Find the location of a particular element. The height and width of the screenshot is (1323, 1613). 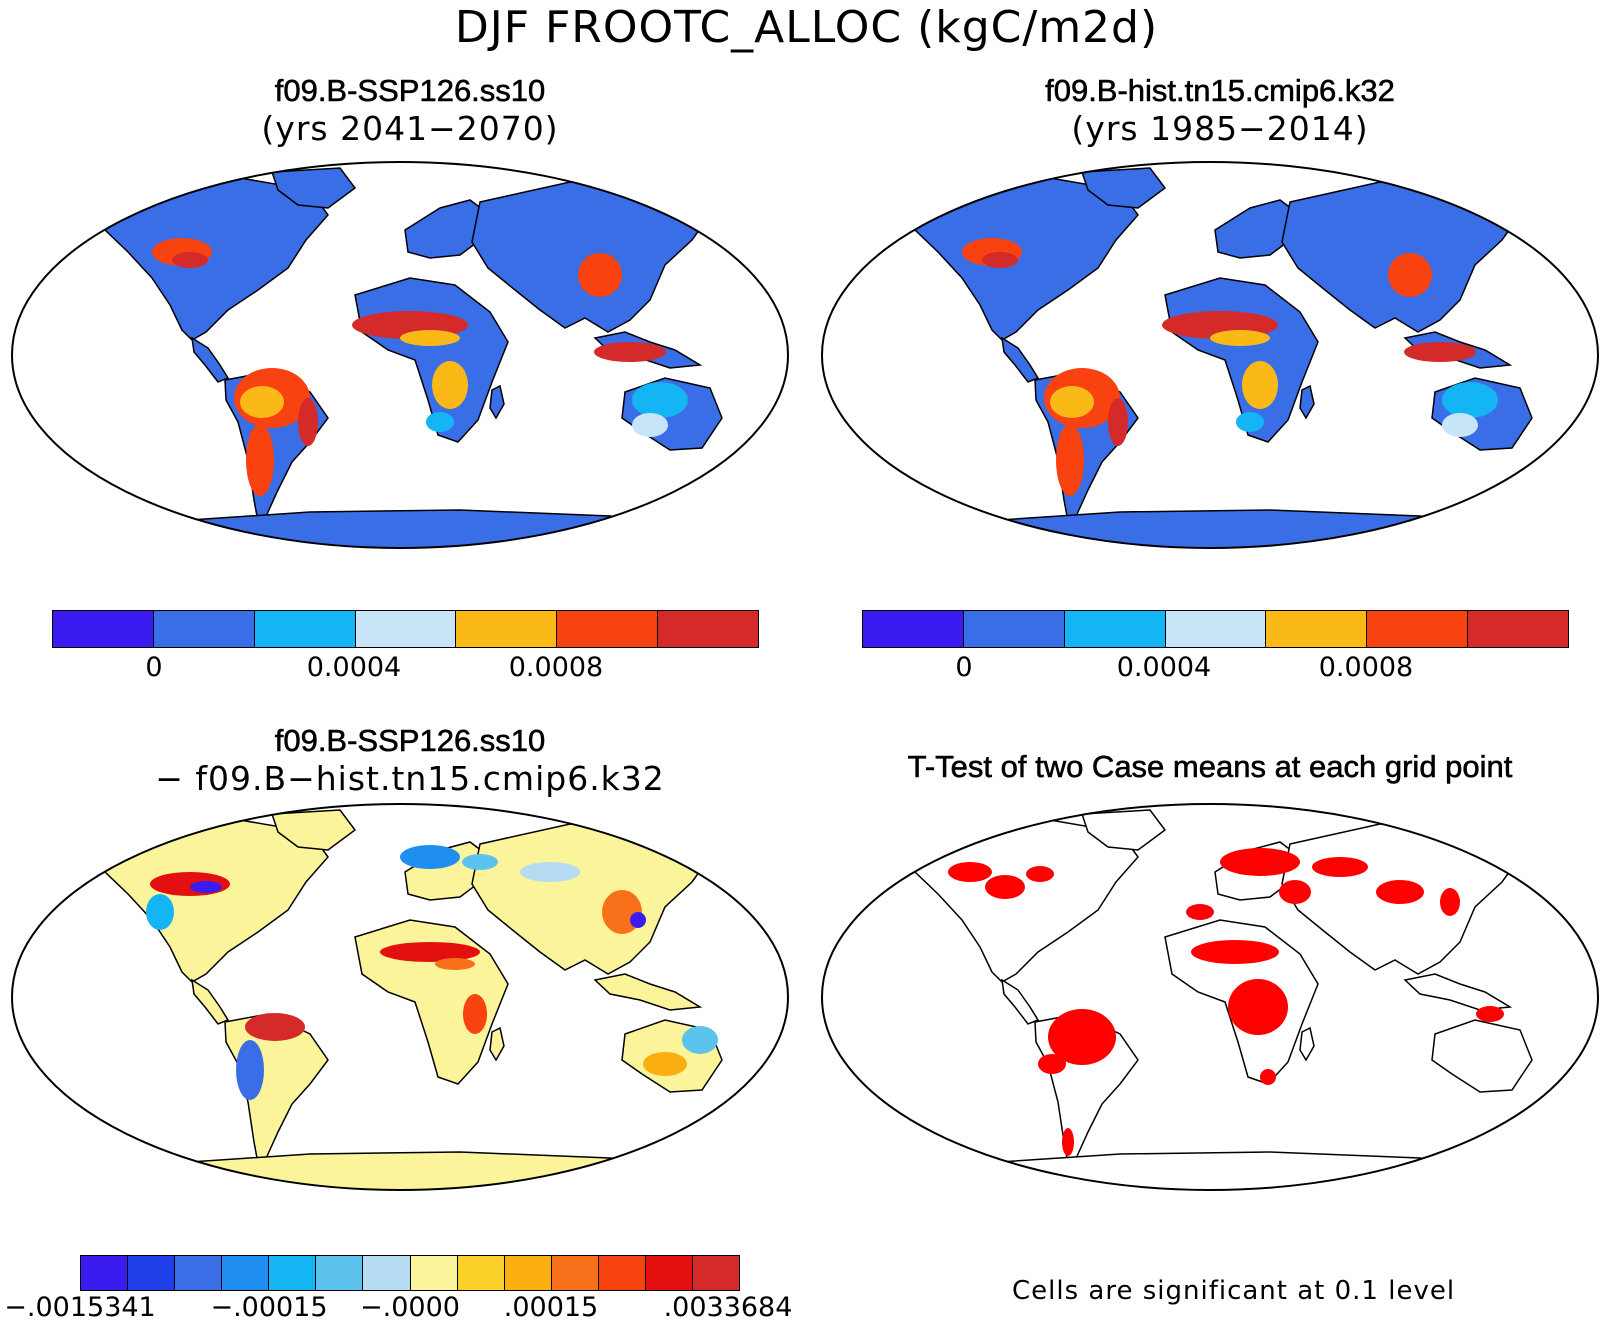

panel1-title: f09.B-SSP126.ss10 is located at coordinates (410, 91).